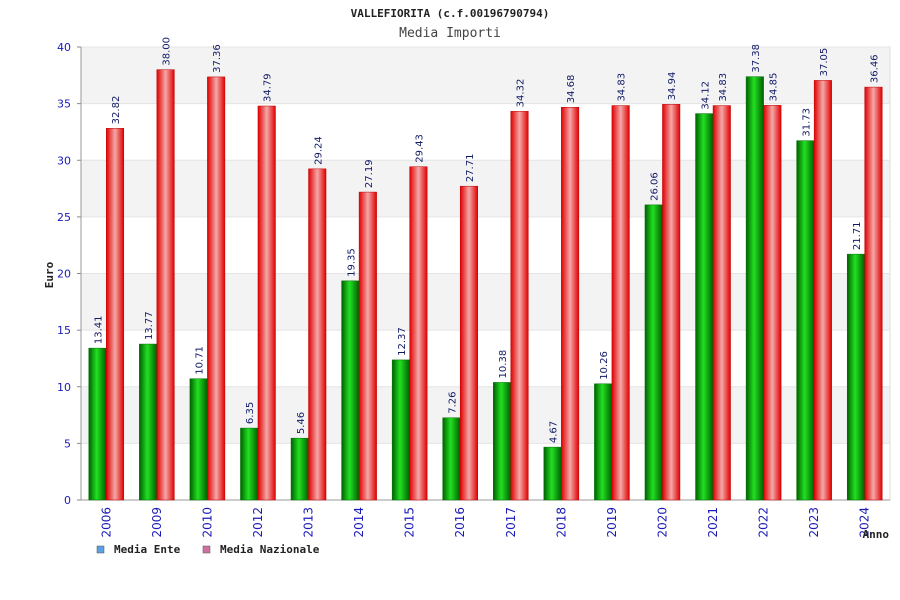  Describe the element at coordinates (460, 522) in the screenshot. I see `x-tick-label-2016: 2016` at that location.